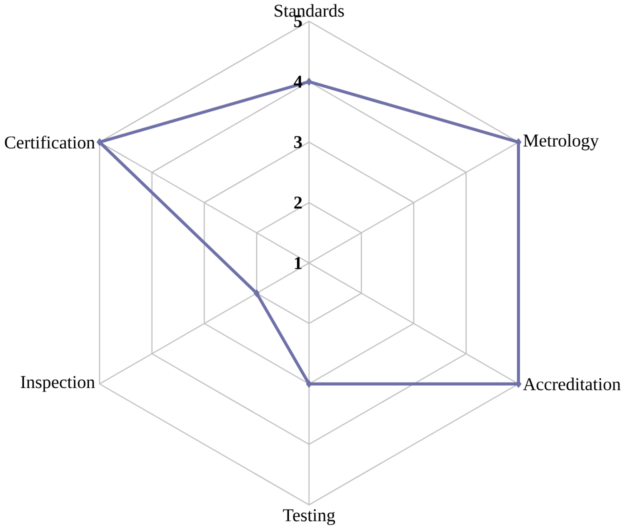  Describe the element at coordinates (57, 384) in the screenshot. I see `spoke-label: Inspection` at that location.